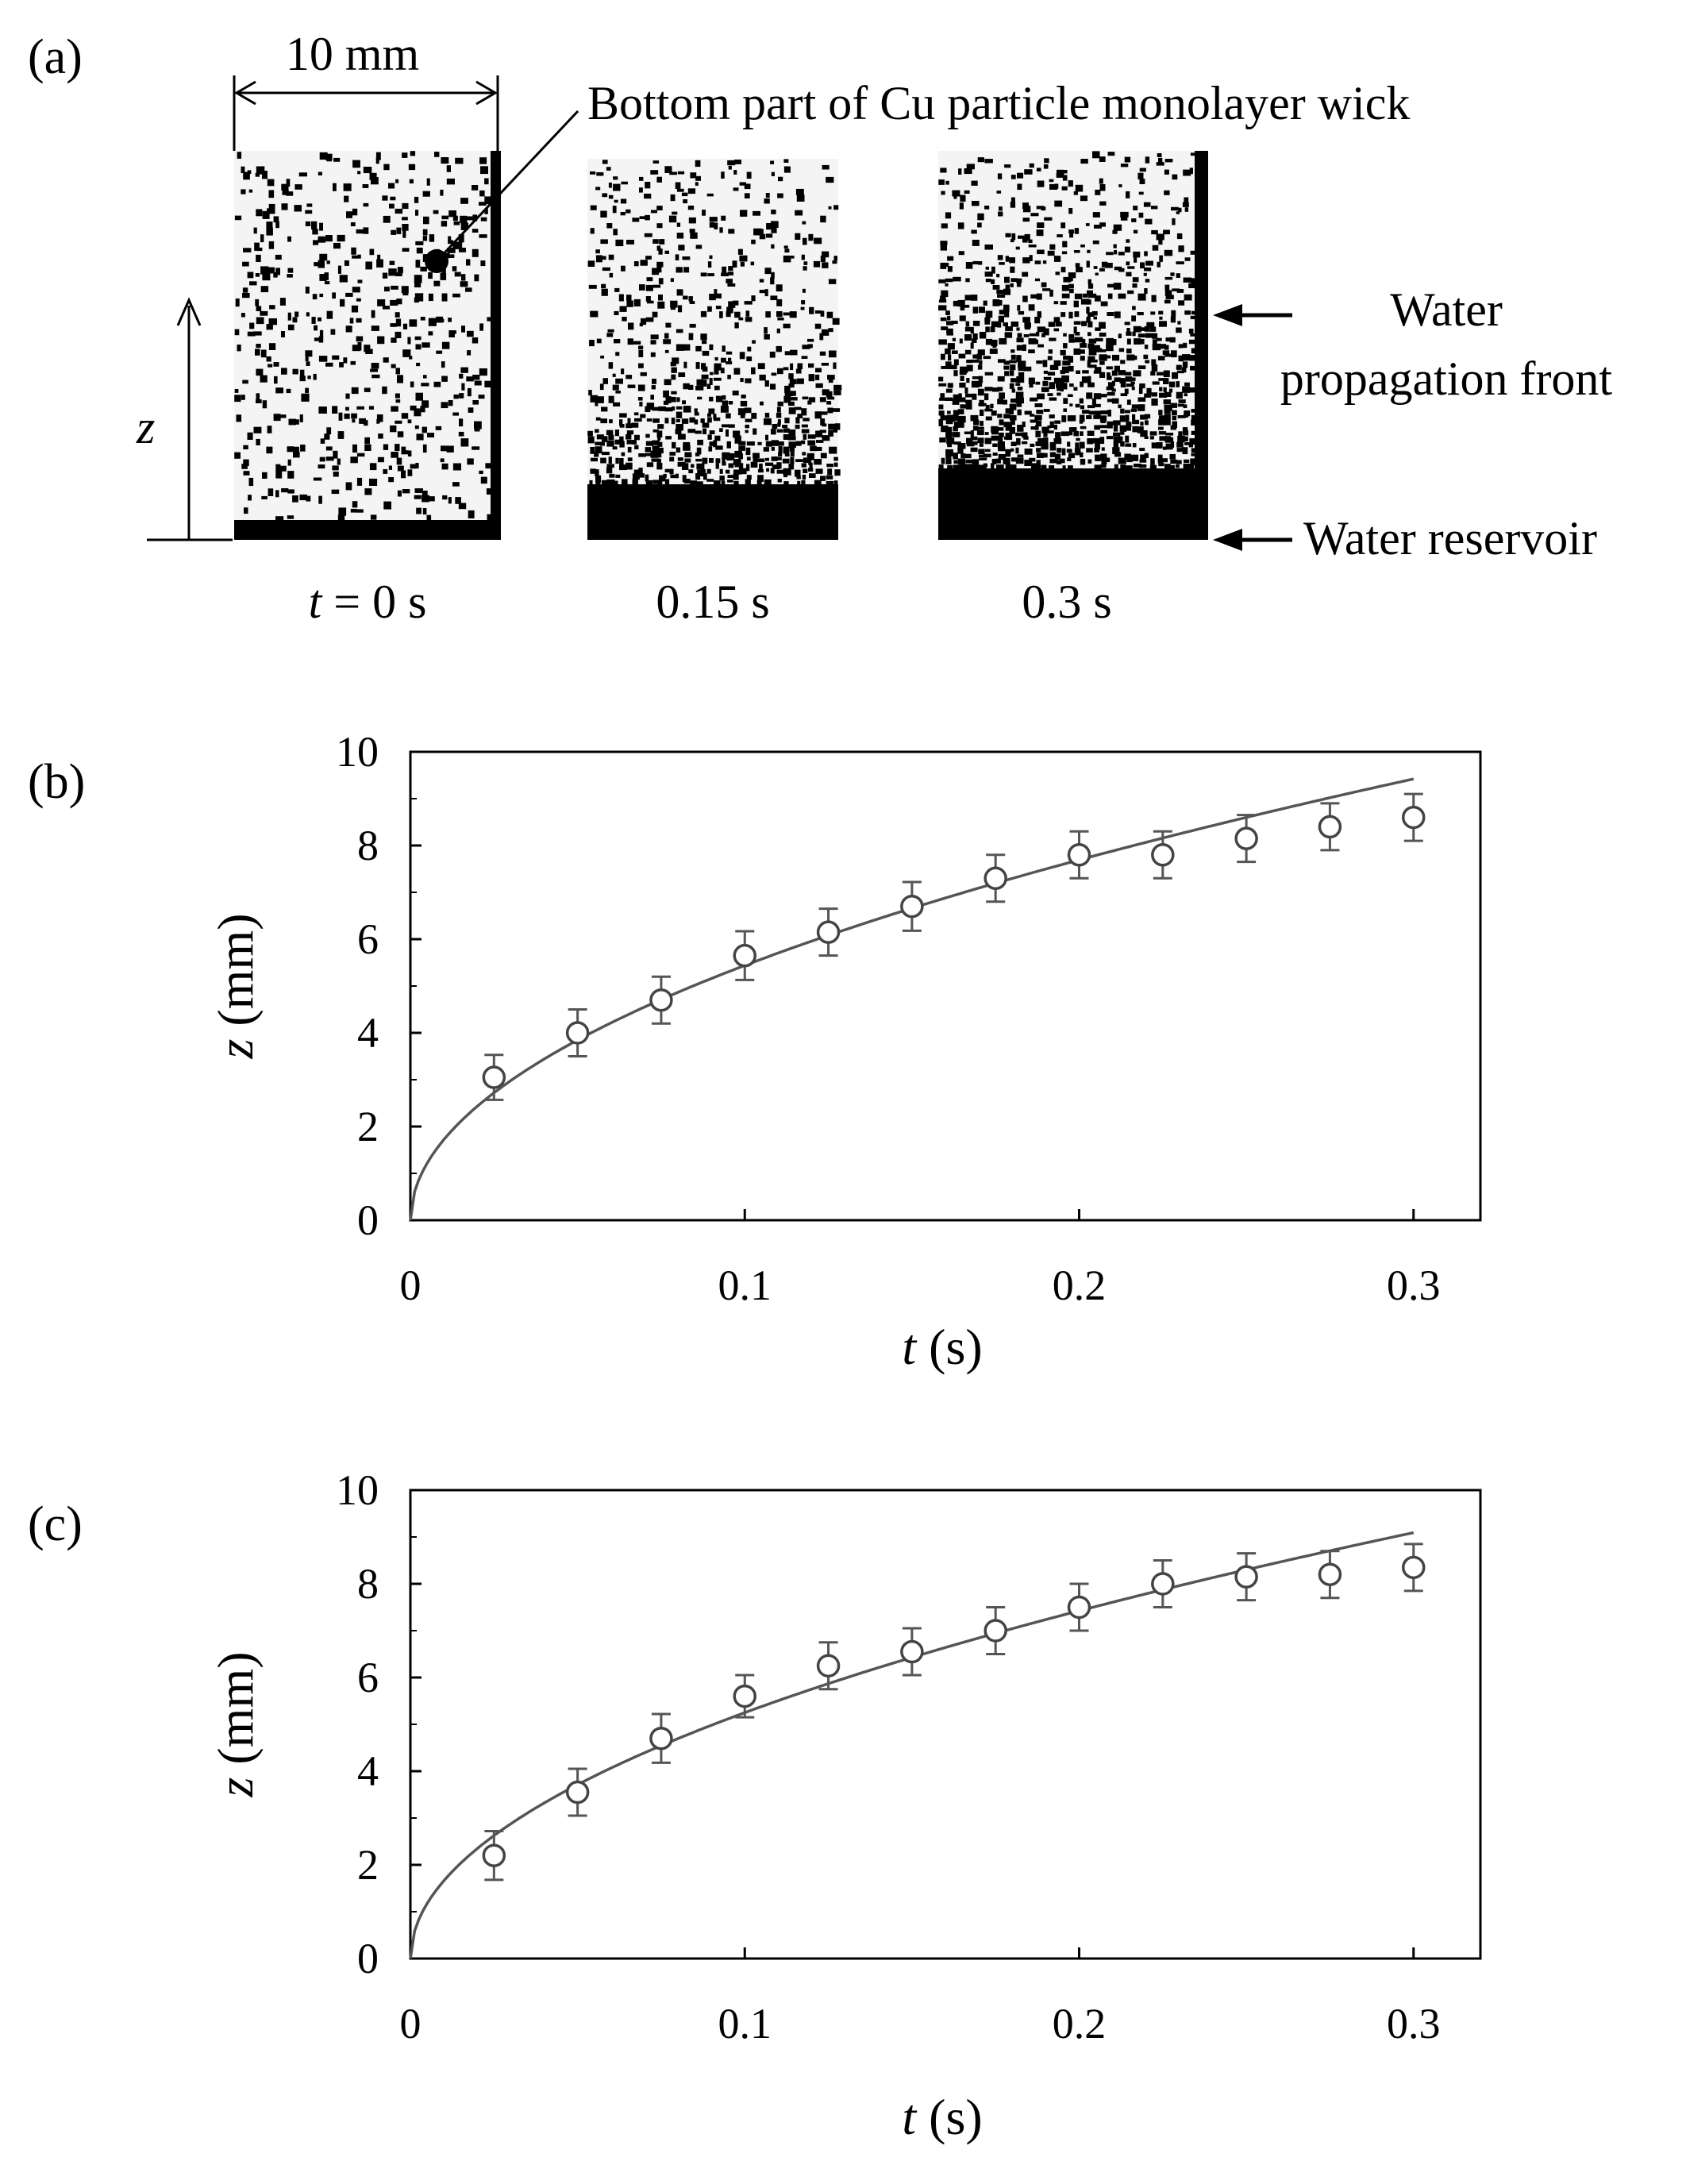 Image resolution: width=1686 pixels, height=2184 pixels. Describe the element at coordinates (145, 427) in the screenshot. I see `z-axis-label: z` at that location.